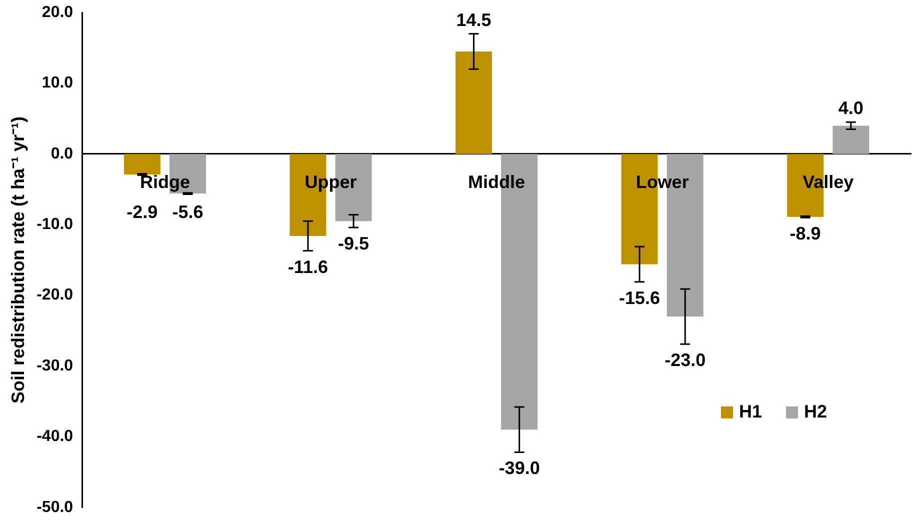  I want to click on data-label: -39.0, so click(519, 468).